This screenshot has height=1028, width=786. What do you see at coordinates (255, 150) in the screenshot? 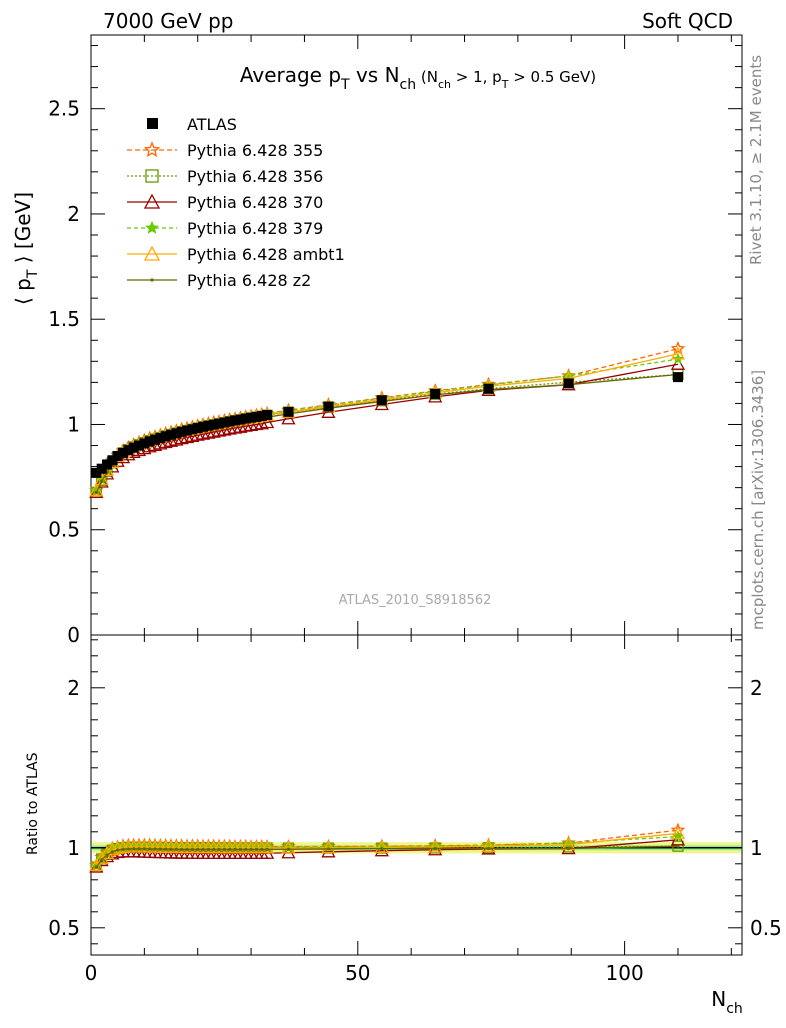
I see `legend-label: Pythia 6.428 355` at bounding box center [255, 150].